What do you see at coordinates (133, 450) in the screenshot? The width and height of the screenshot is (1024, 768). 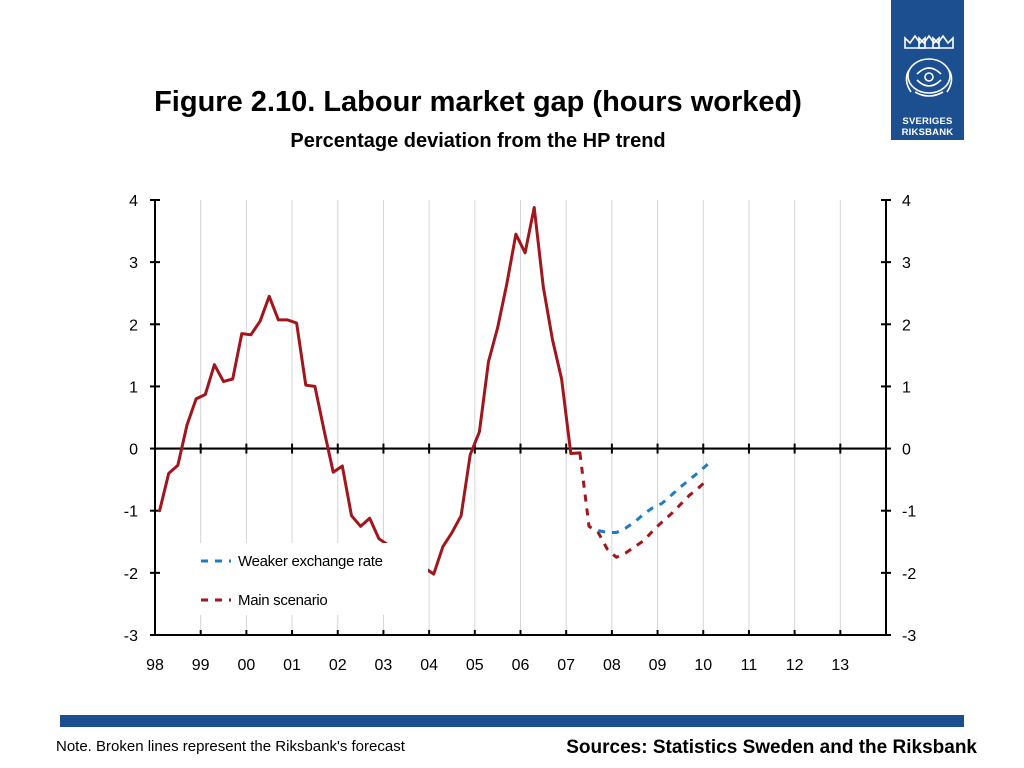 I see `y-tick-label-left: 0` at bounding box center [133, 450].